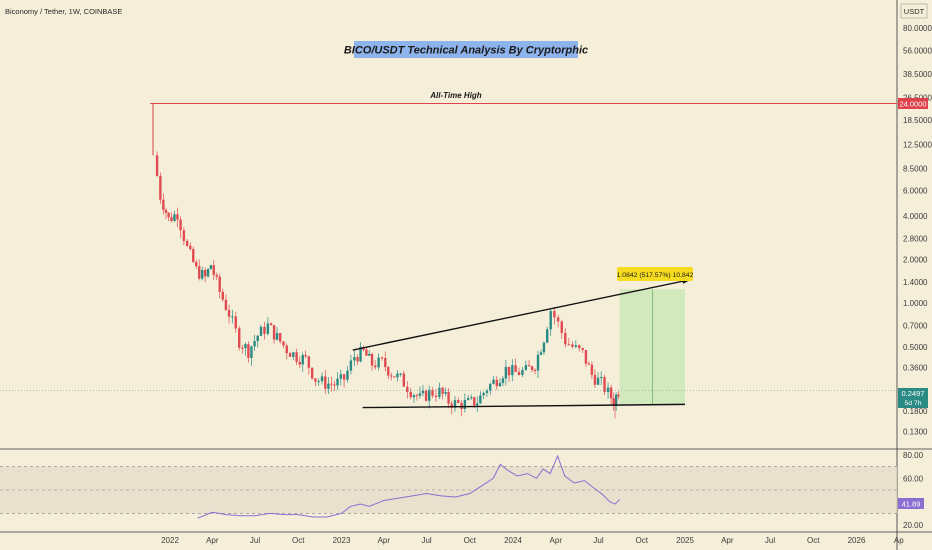 The image size is (932, 550). Describe the element at coordinates (917, 28) in the screenshot. I see `price-tick-label: 80.0000` at that location.